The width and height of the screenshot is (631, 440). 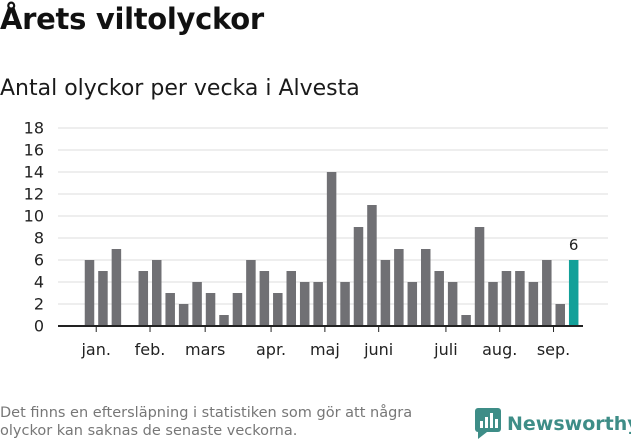 I want to click on last-bar-value-label: 6, so click(x=574, y=245).